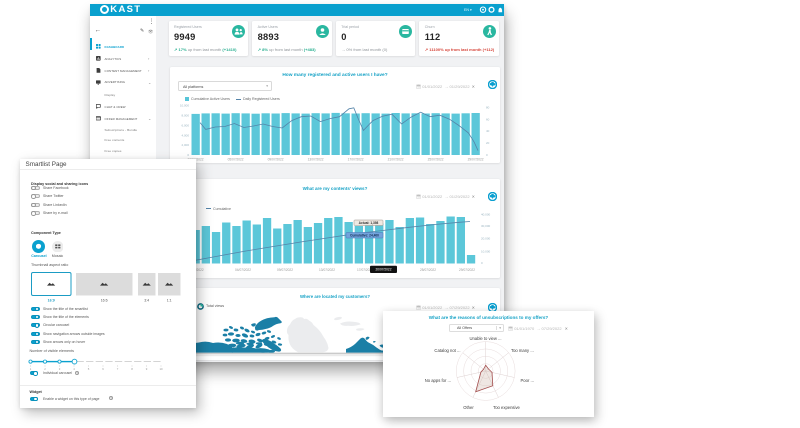 This screenshot has width=800, height=428. What do you see at coordinates (132, 369) in the screenshot?
I see `svg-text: 8` at bounding box center [132, 369].